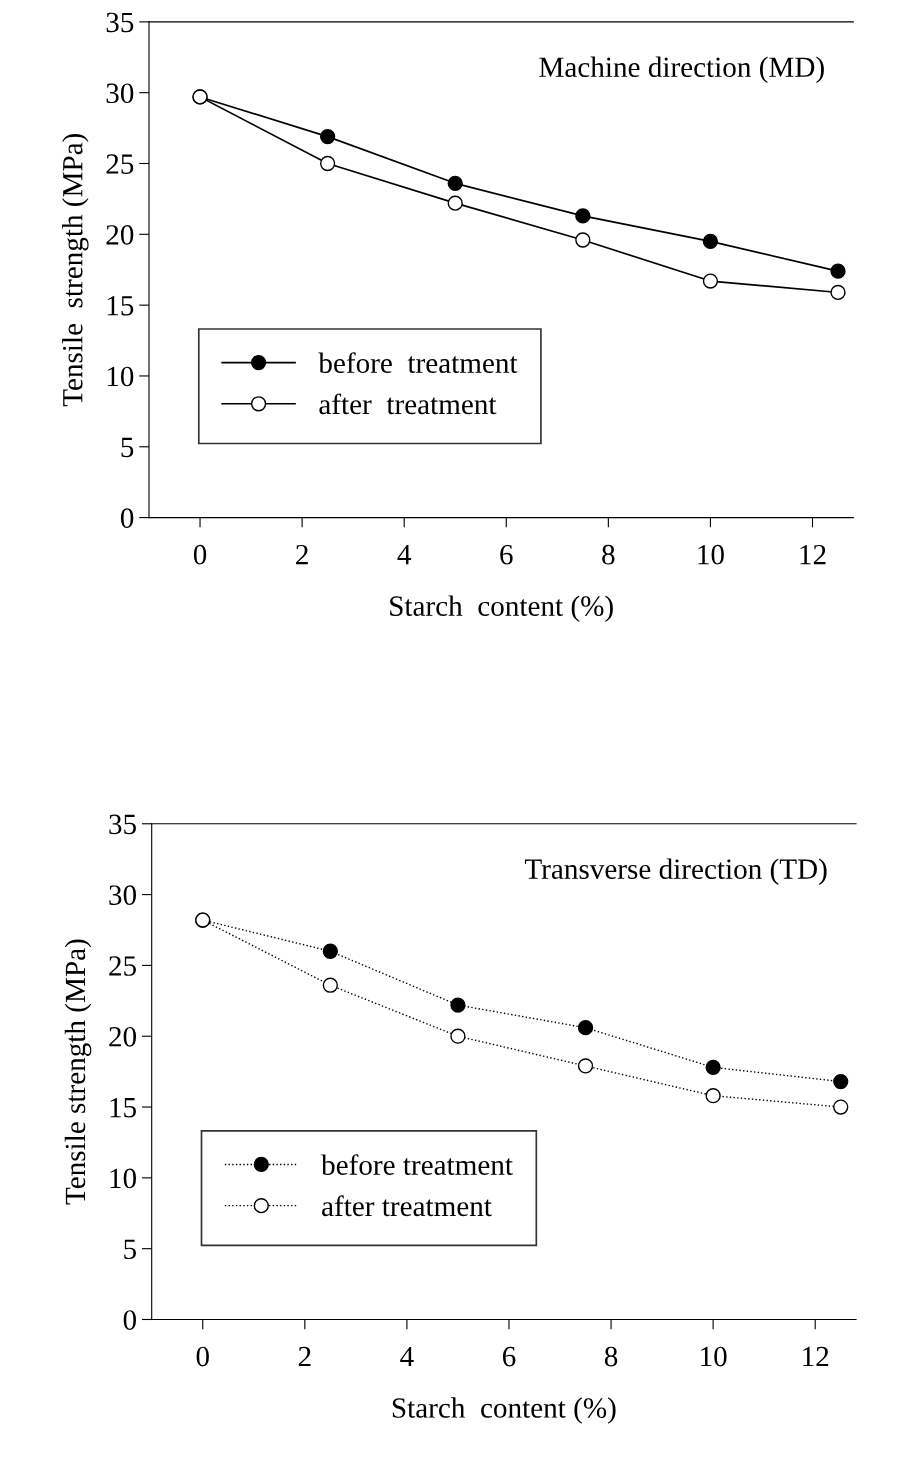  Describe the element at coordinates (681, 70) in the screenshot. I see `annotation: Machine direction (MD)` at that location.